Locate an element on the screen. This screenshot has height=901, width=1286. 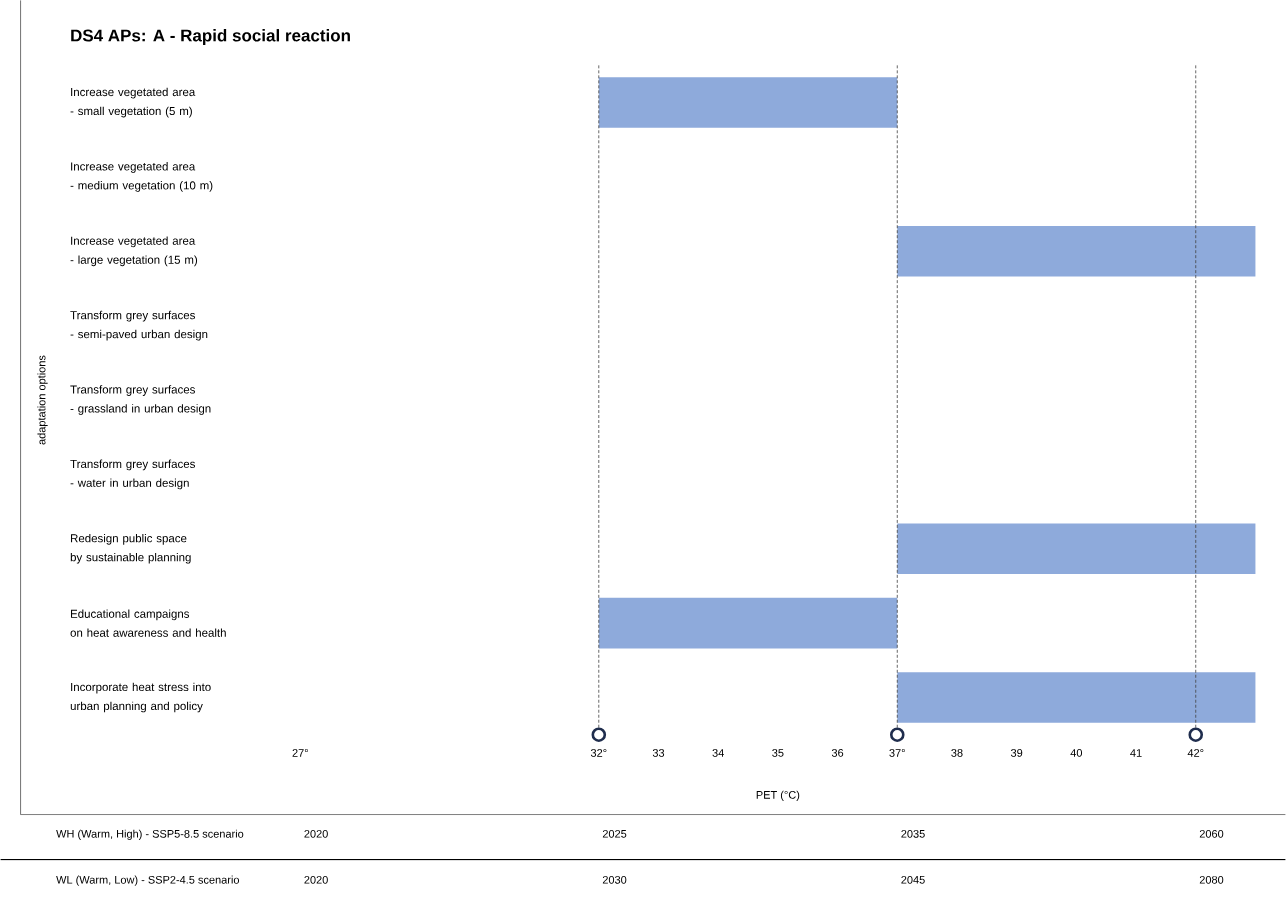
x-tick-label: 39 is located at coordinates (1016, 753).